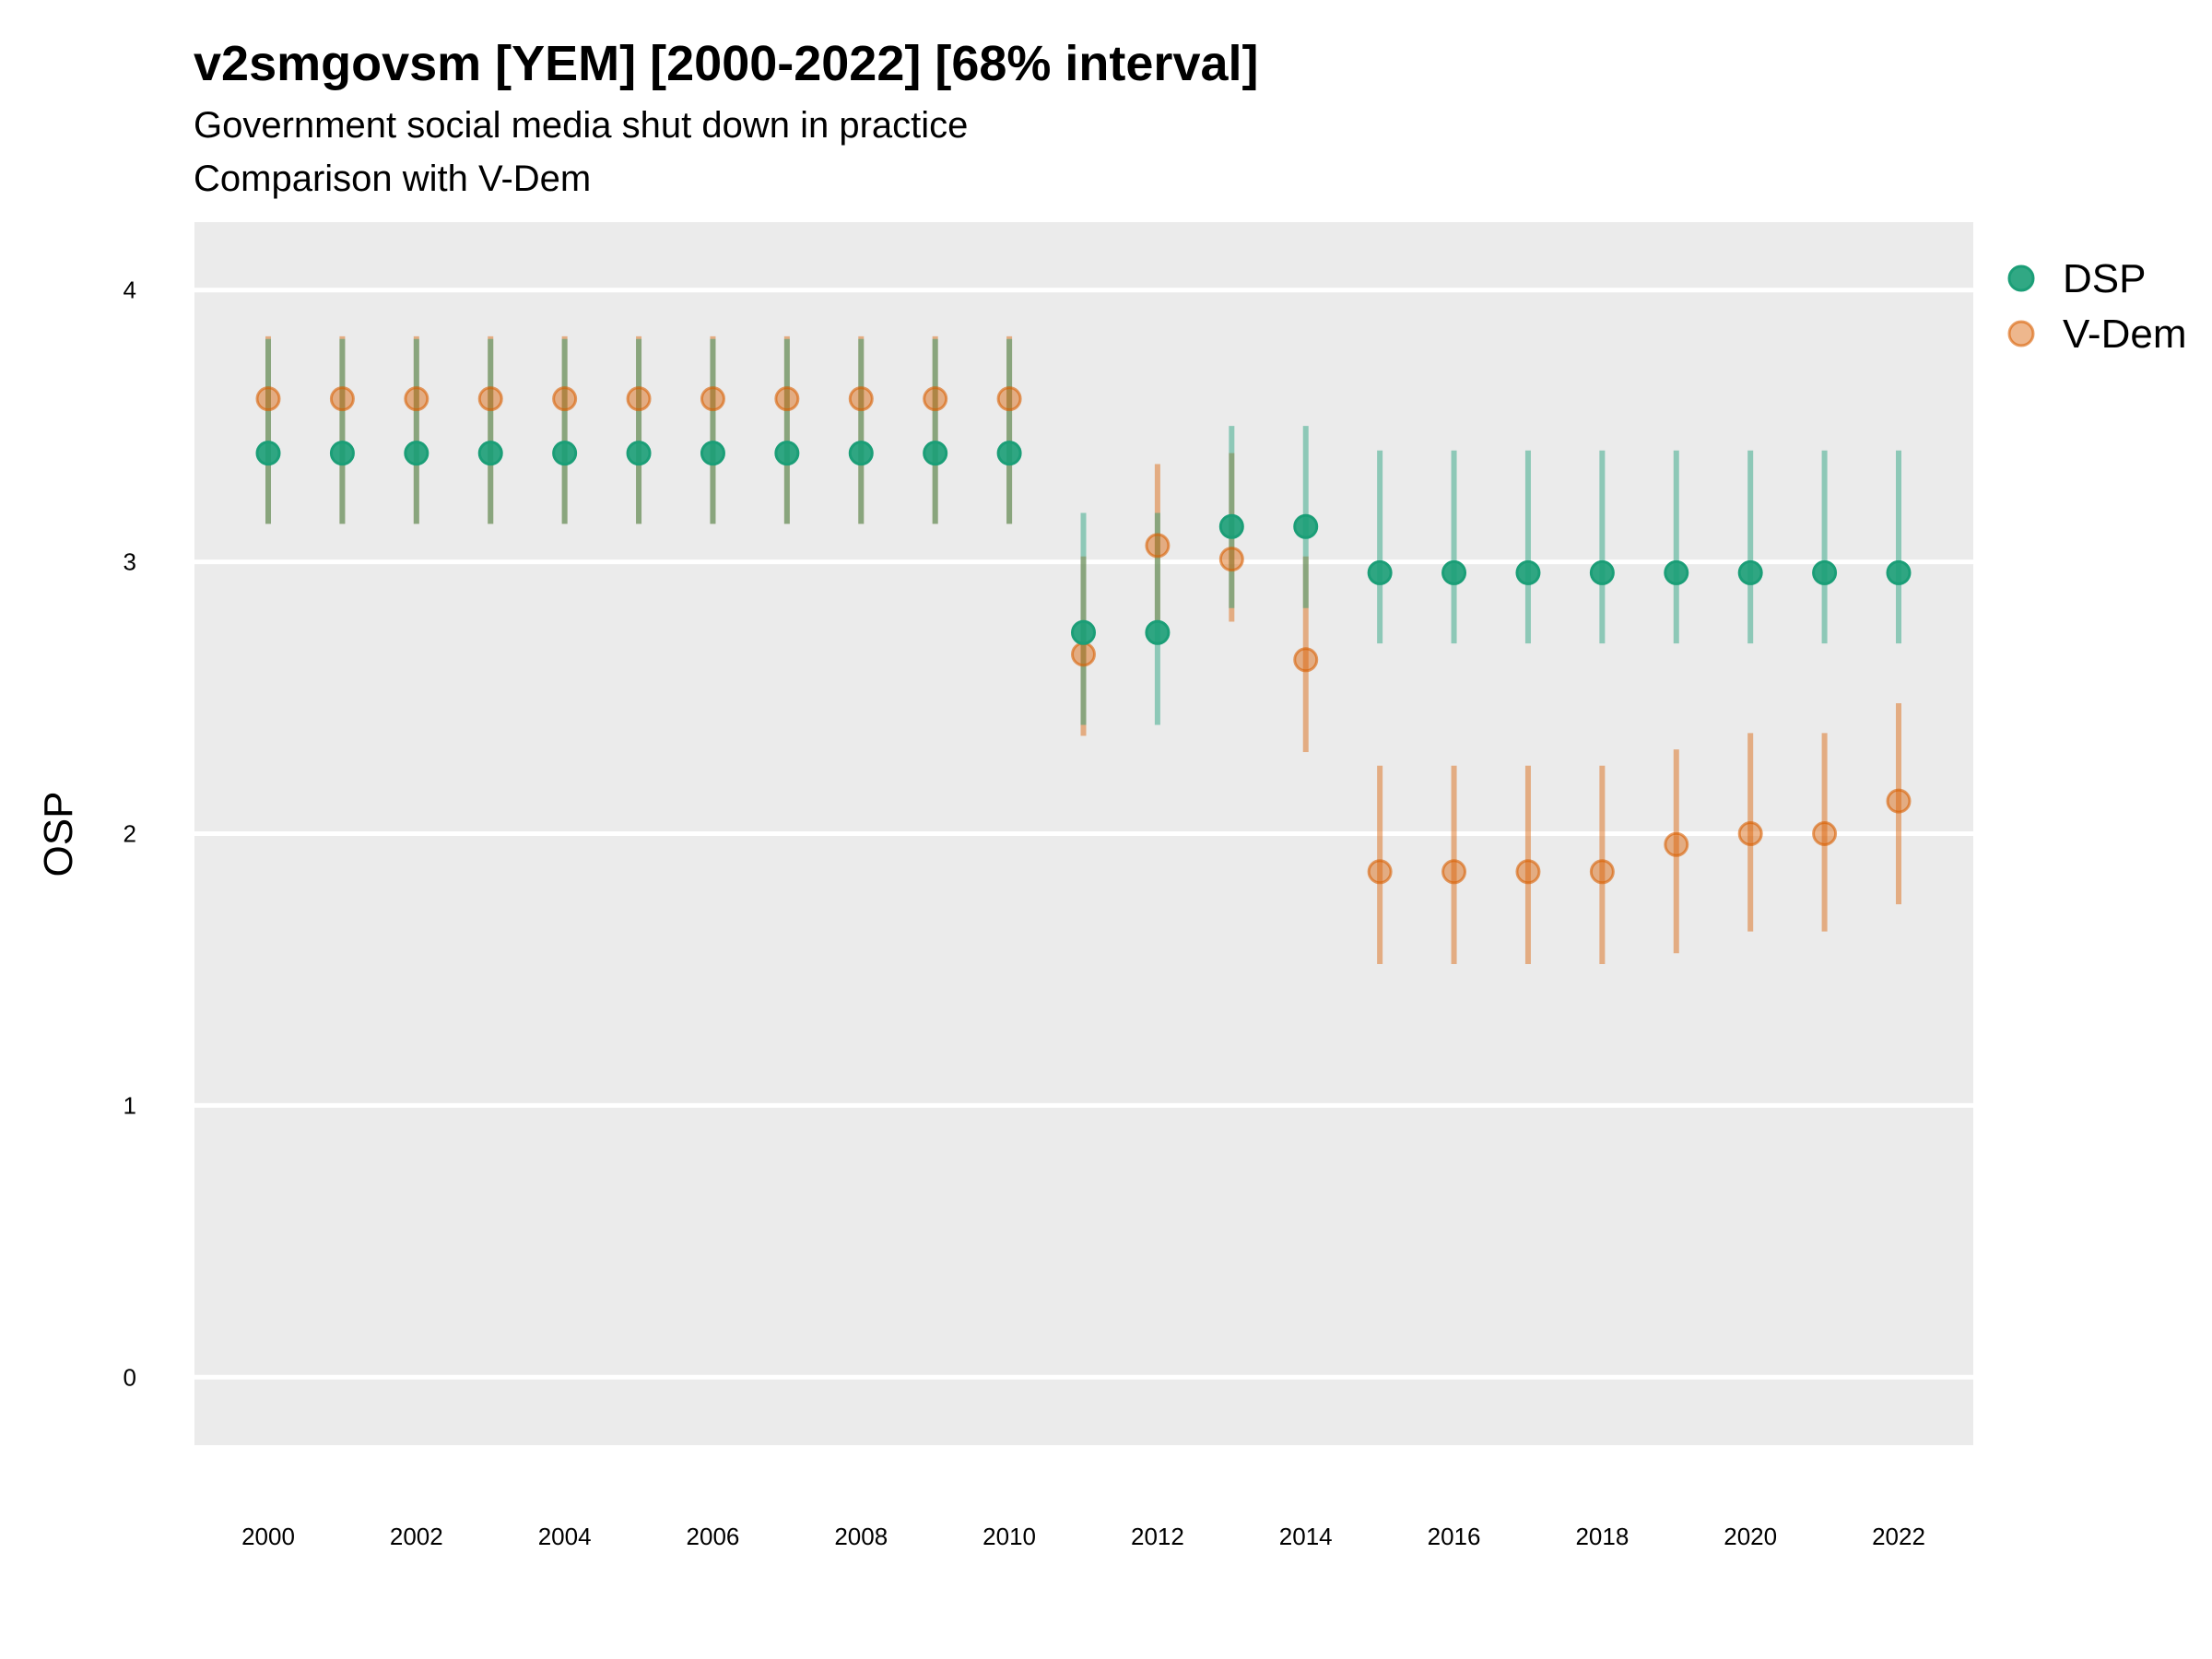 This screenshot has width=2212, height=1659. What do you see at coordinates (787, 453) in the screenshot?
I see `dsp-point-2007` at bounding box center [787, 453].